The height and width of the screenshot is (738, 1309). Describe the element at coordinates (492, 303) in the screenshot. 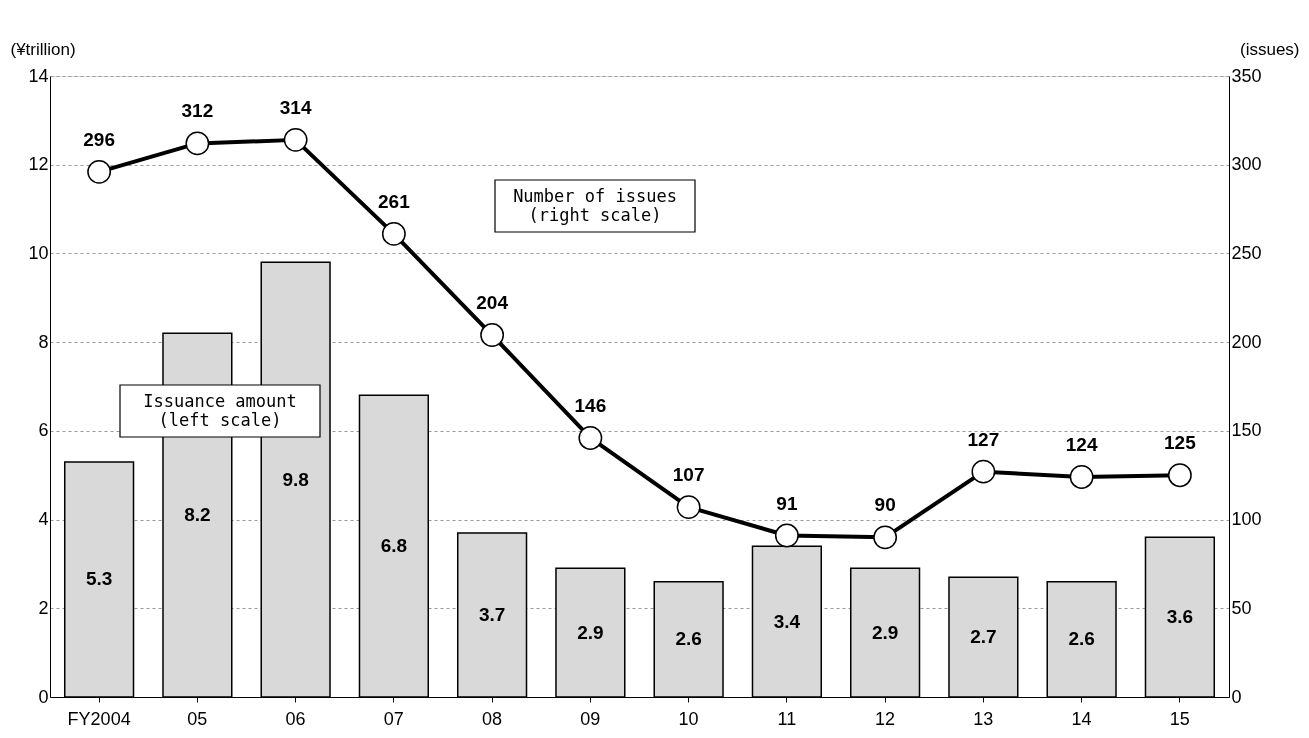

I see `data-label: 204` at that location.